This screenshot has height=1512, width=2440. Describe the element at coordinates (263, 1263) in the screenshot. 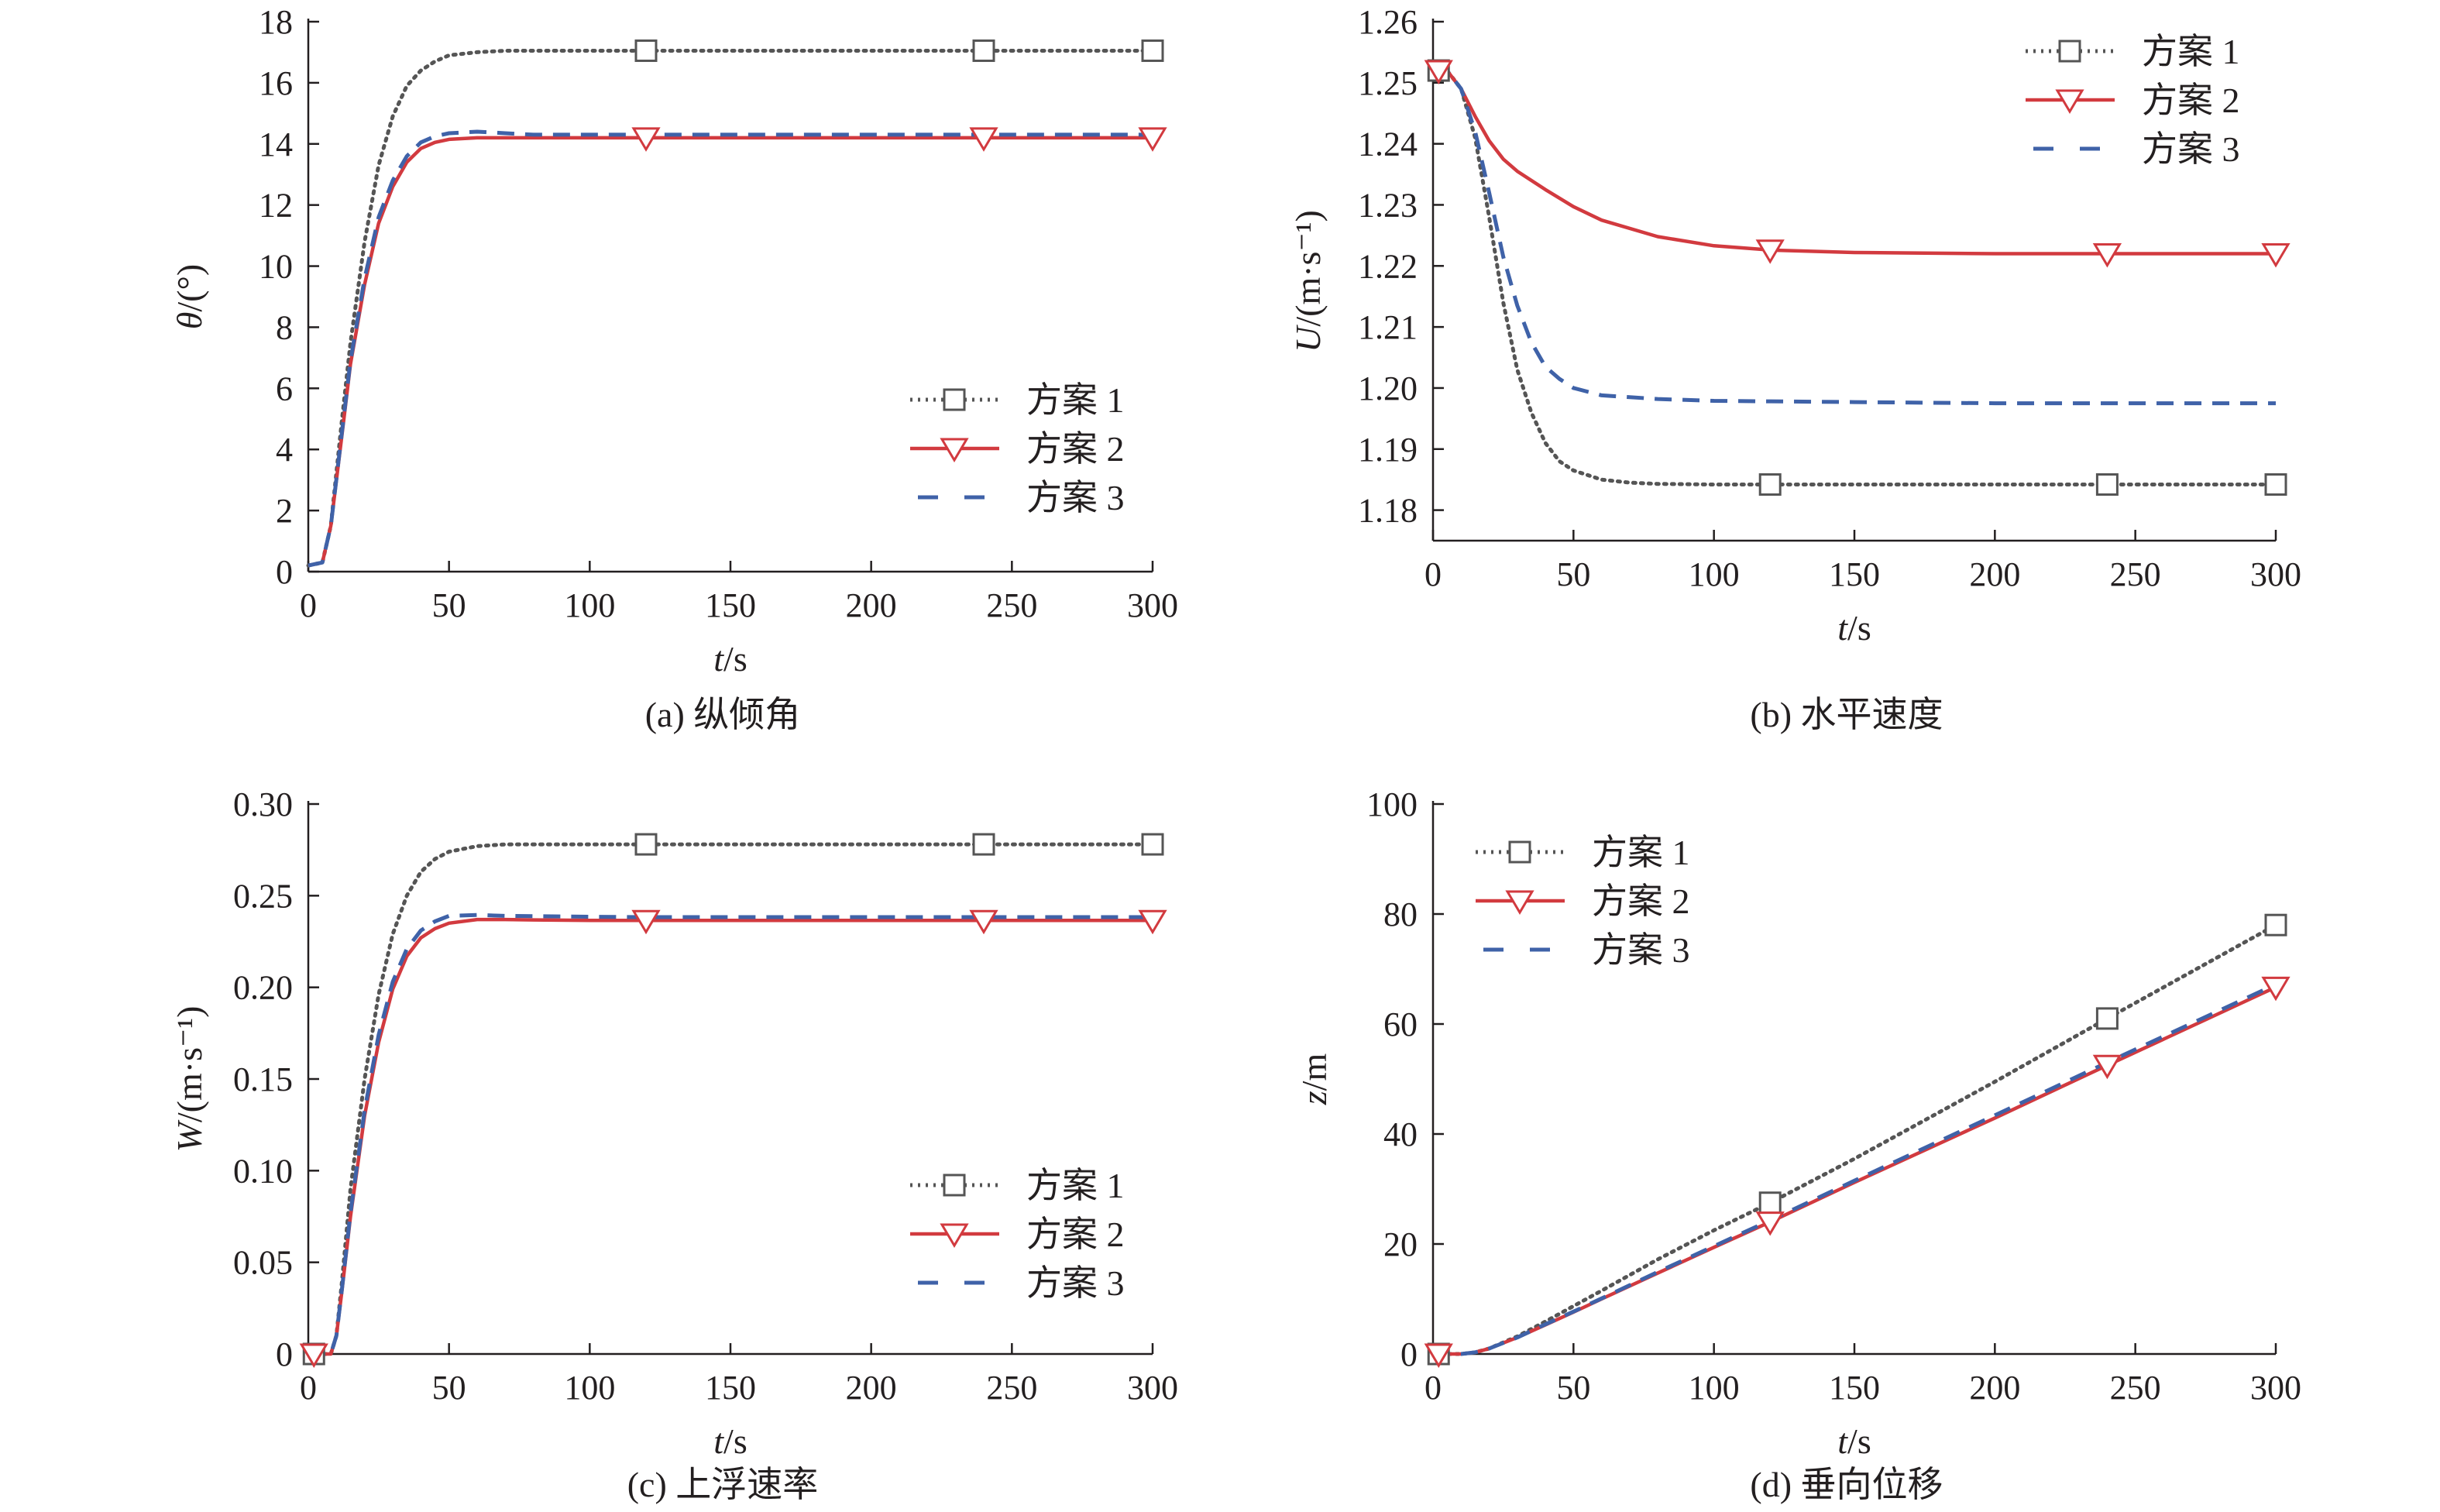

I see `y-tick-label: 0.05` at that location.